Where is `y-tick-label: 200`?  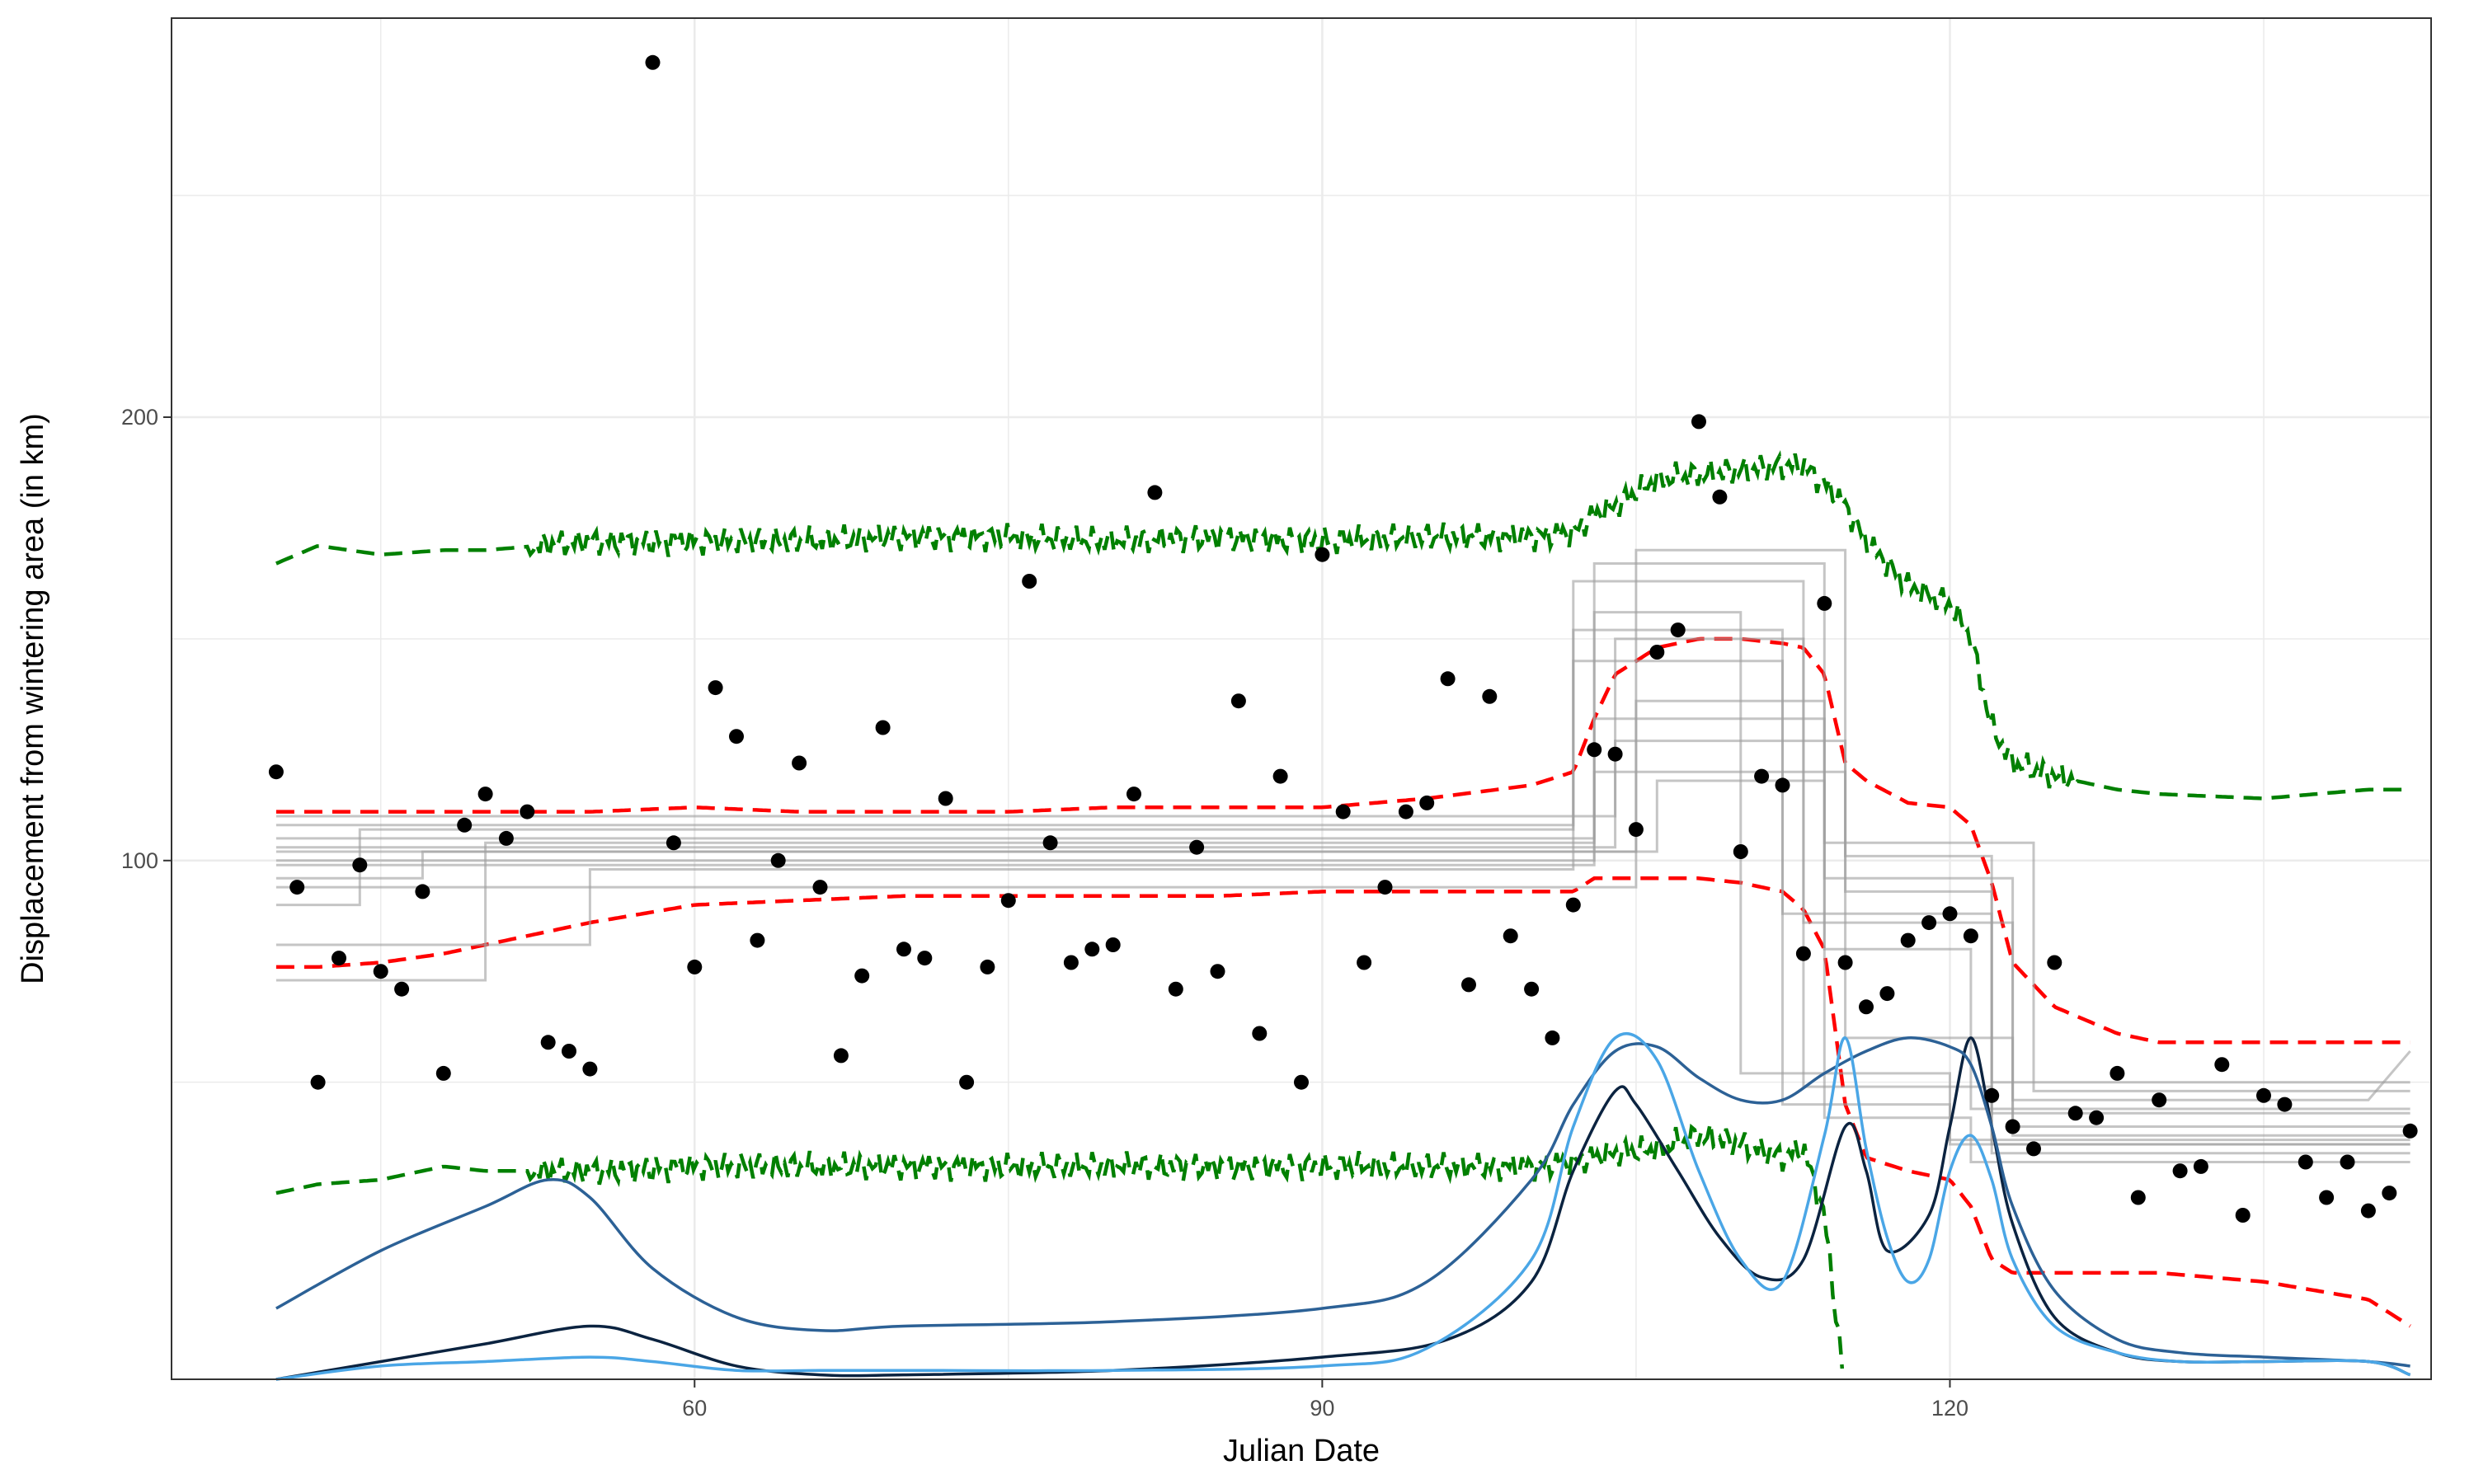
y-tick-label: 200 is located at coordinates (139, 417).